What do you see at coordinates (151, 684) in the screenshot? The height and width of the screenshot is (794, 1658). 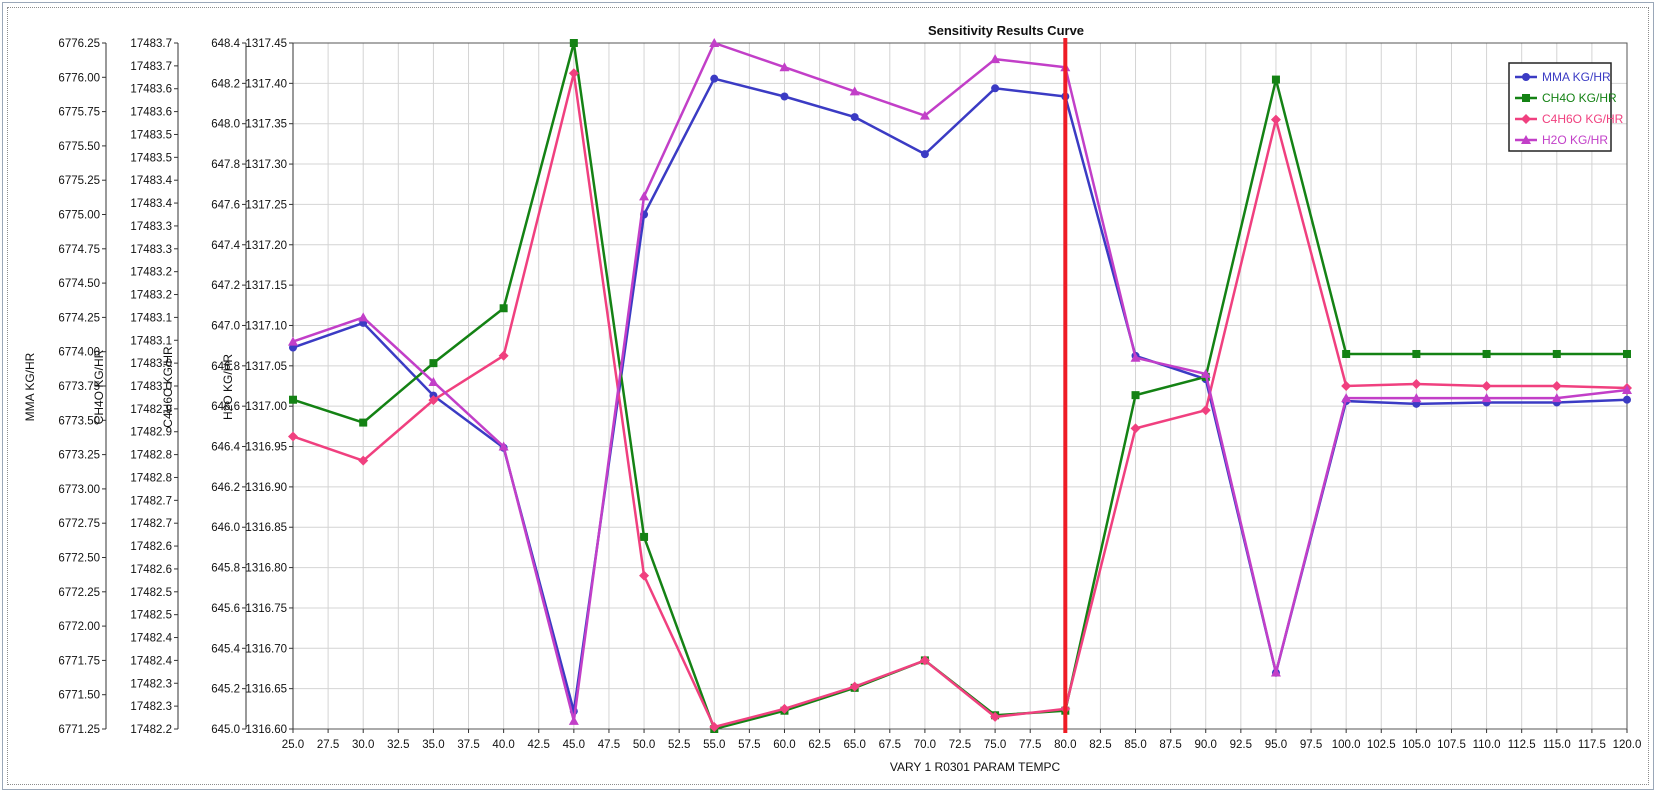 I see `y-tick-label: 17482.3` at bounding box center [151, 684].